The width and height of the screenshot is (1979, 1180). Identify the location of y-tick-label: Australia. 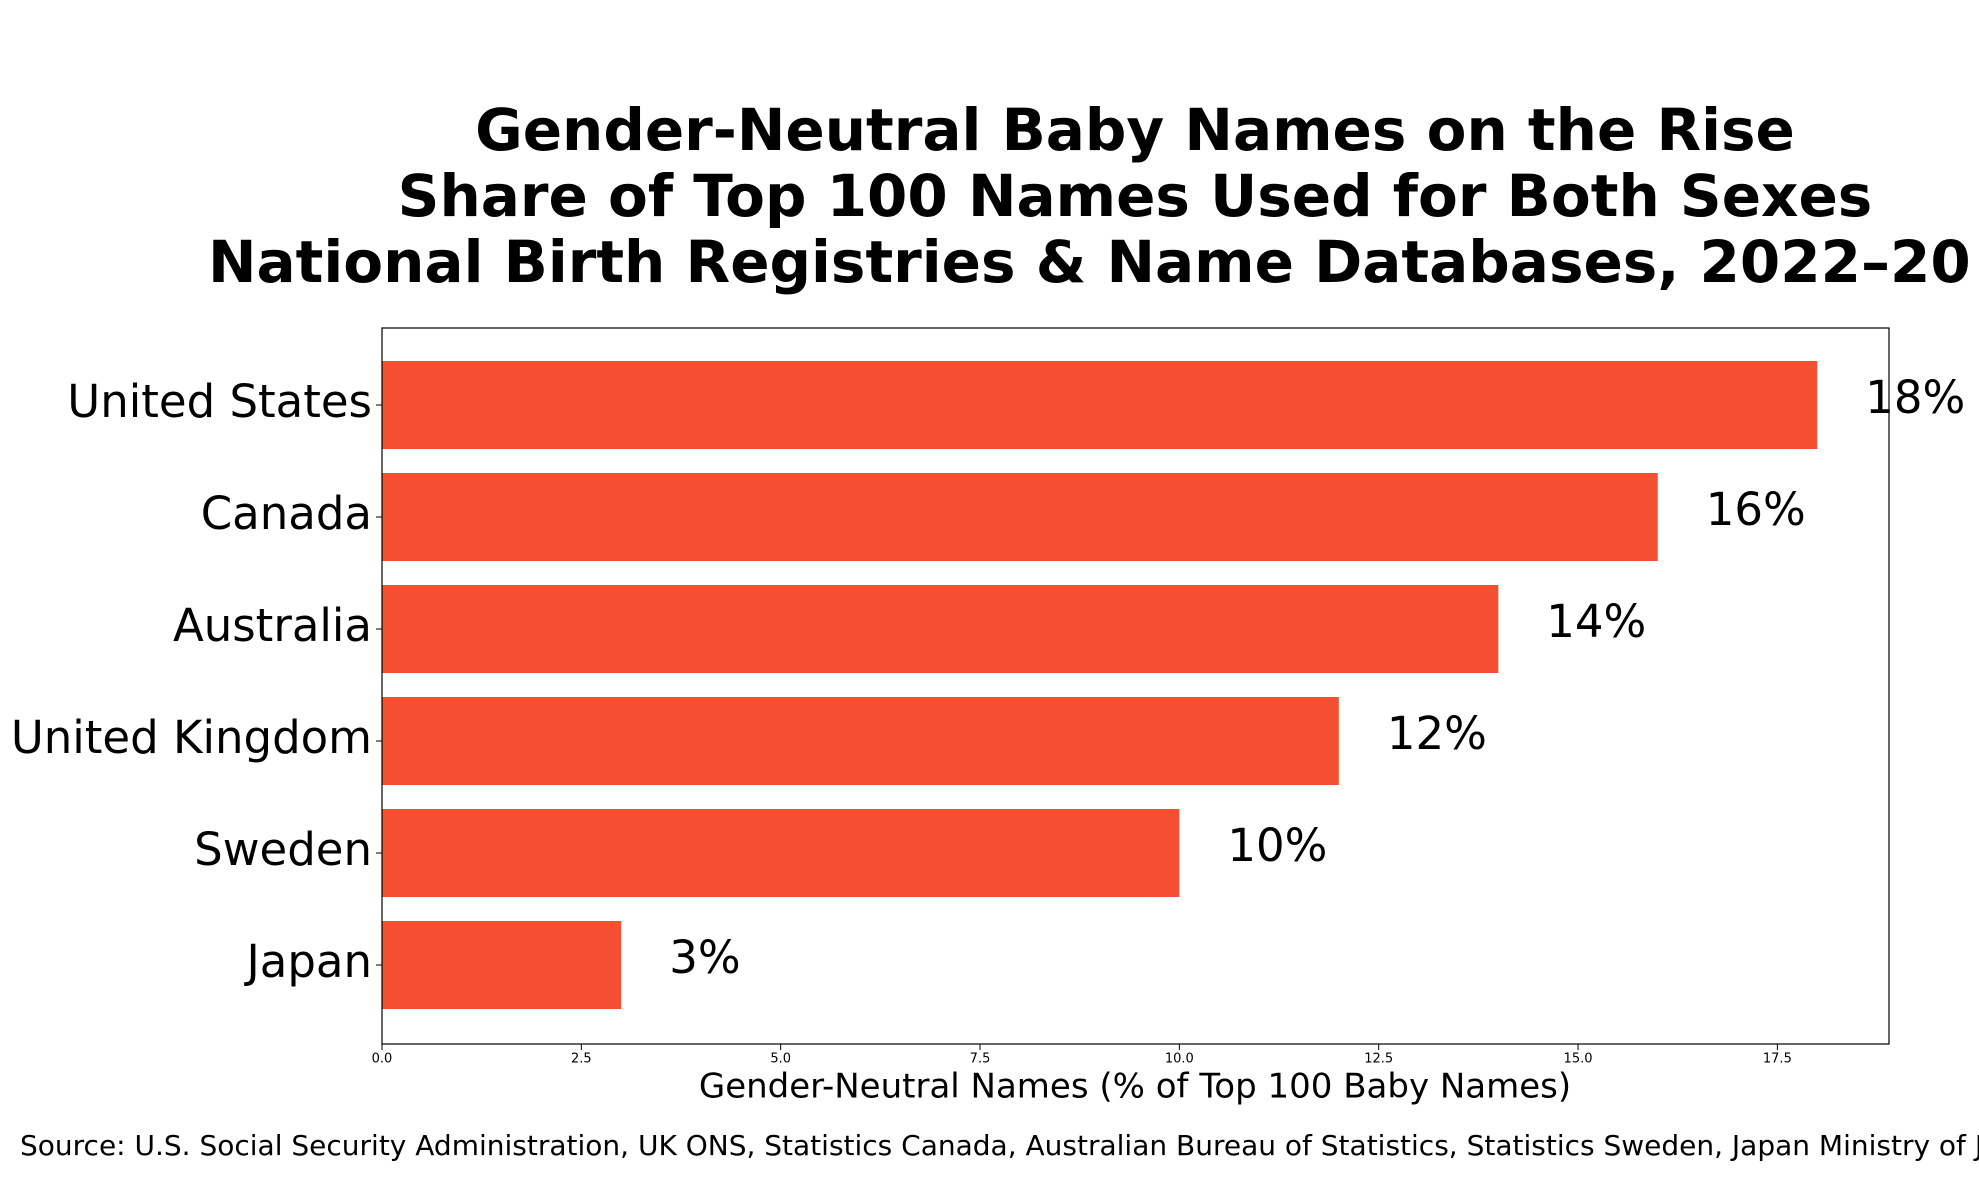
(272, 625).